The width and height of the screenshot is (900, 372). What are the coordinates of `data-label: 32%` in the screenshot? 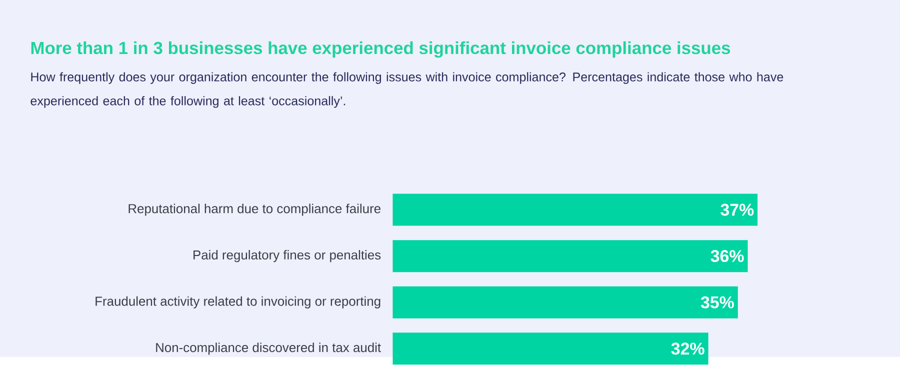 It's located at (687, 348).